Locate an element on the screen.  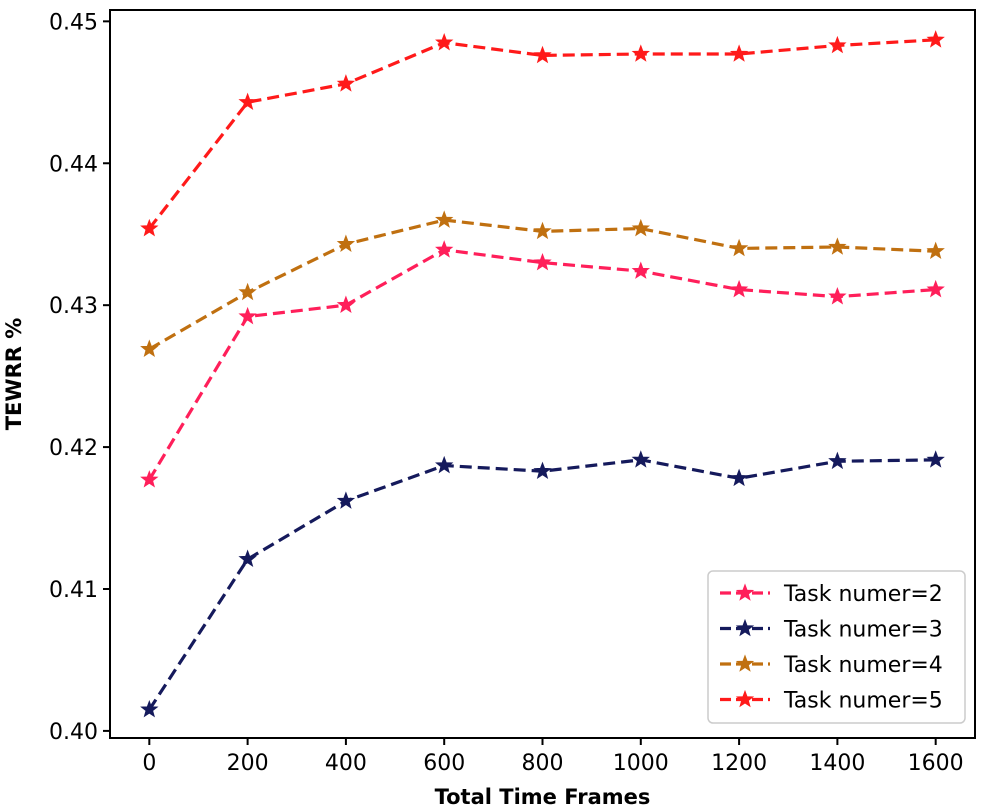
y-tick-label: 0.43 is located at coordinates (73, 306).